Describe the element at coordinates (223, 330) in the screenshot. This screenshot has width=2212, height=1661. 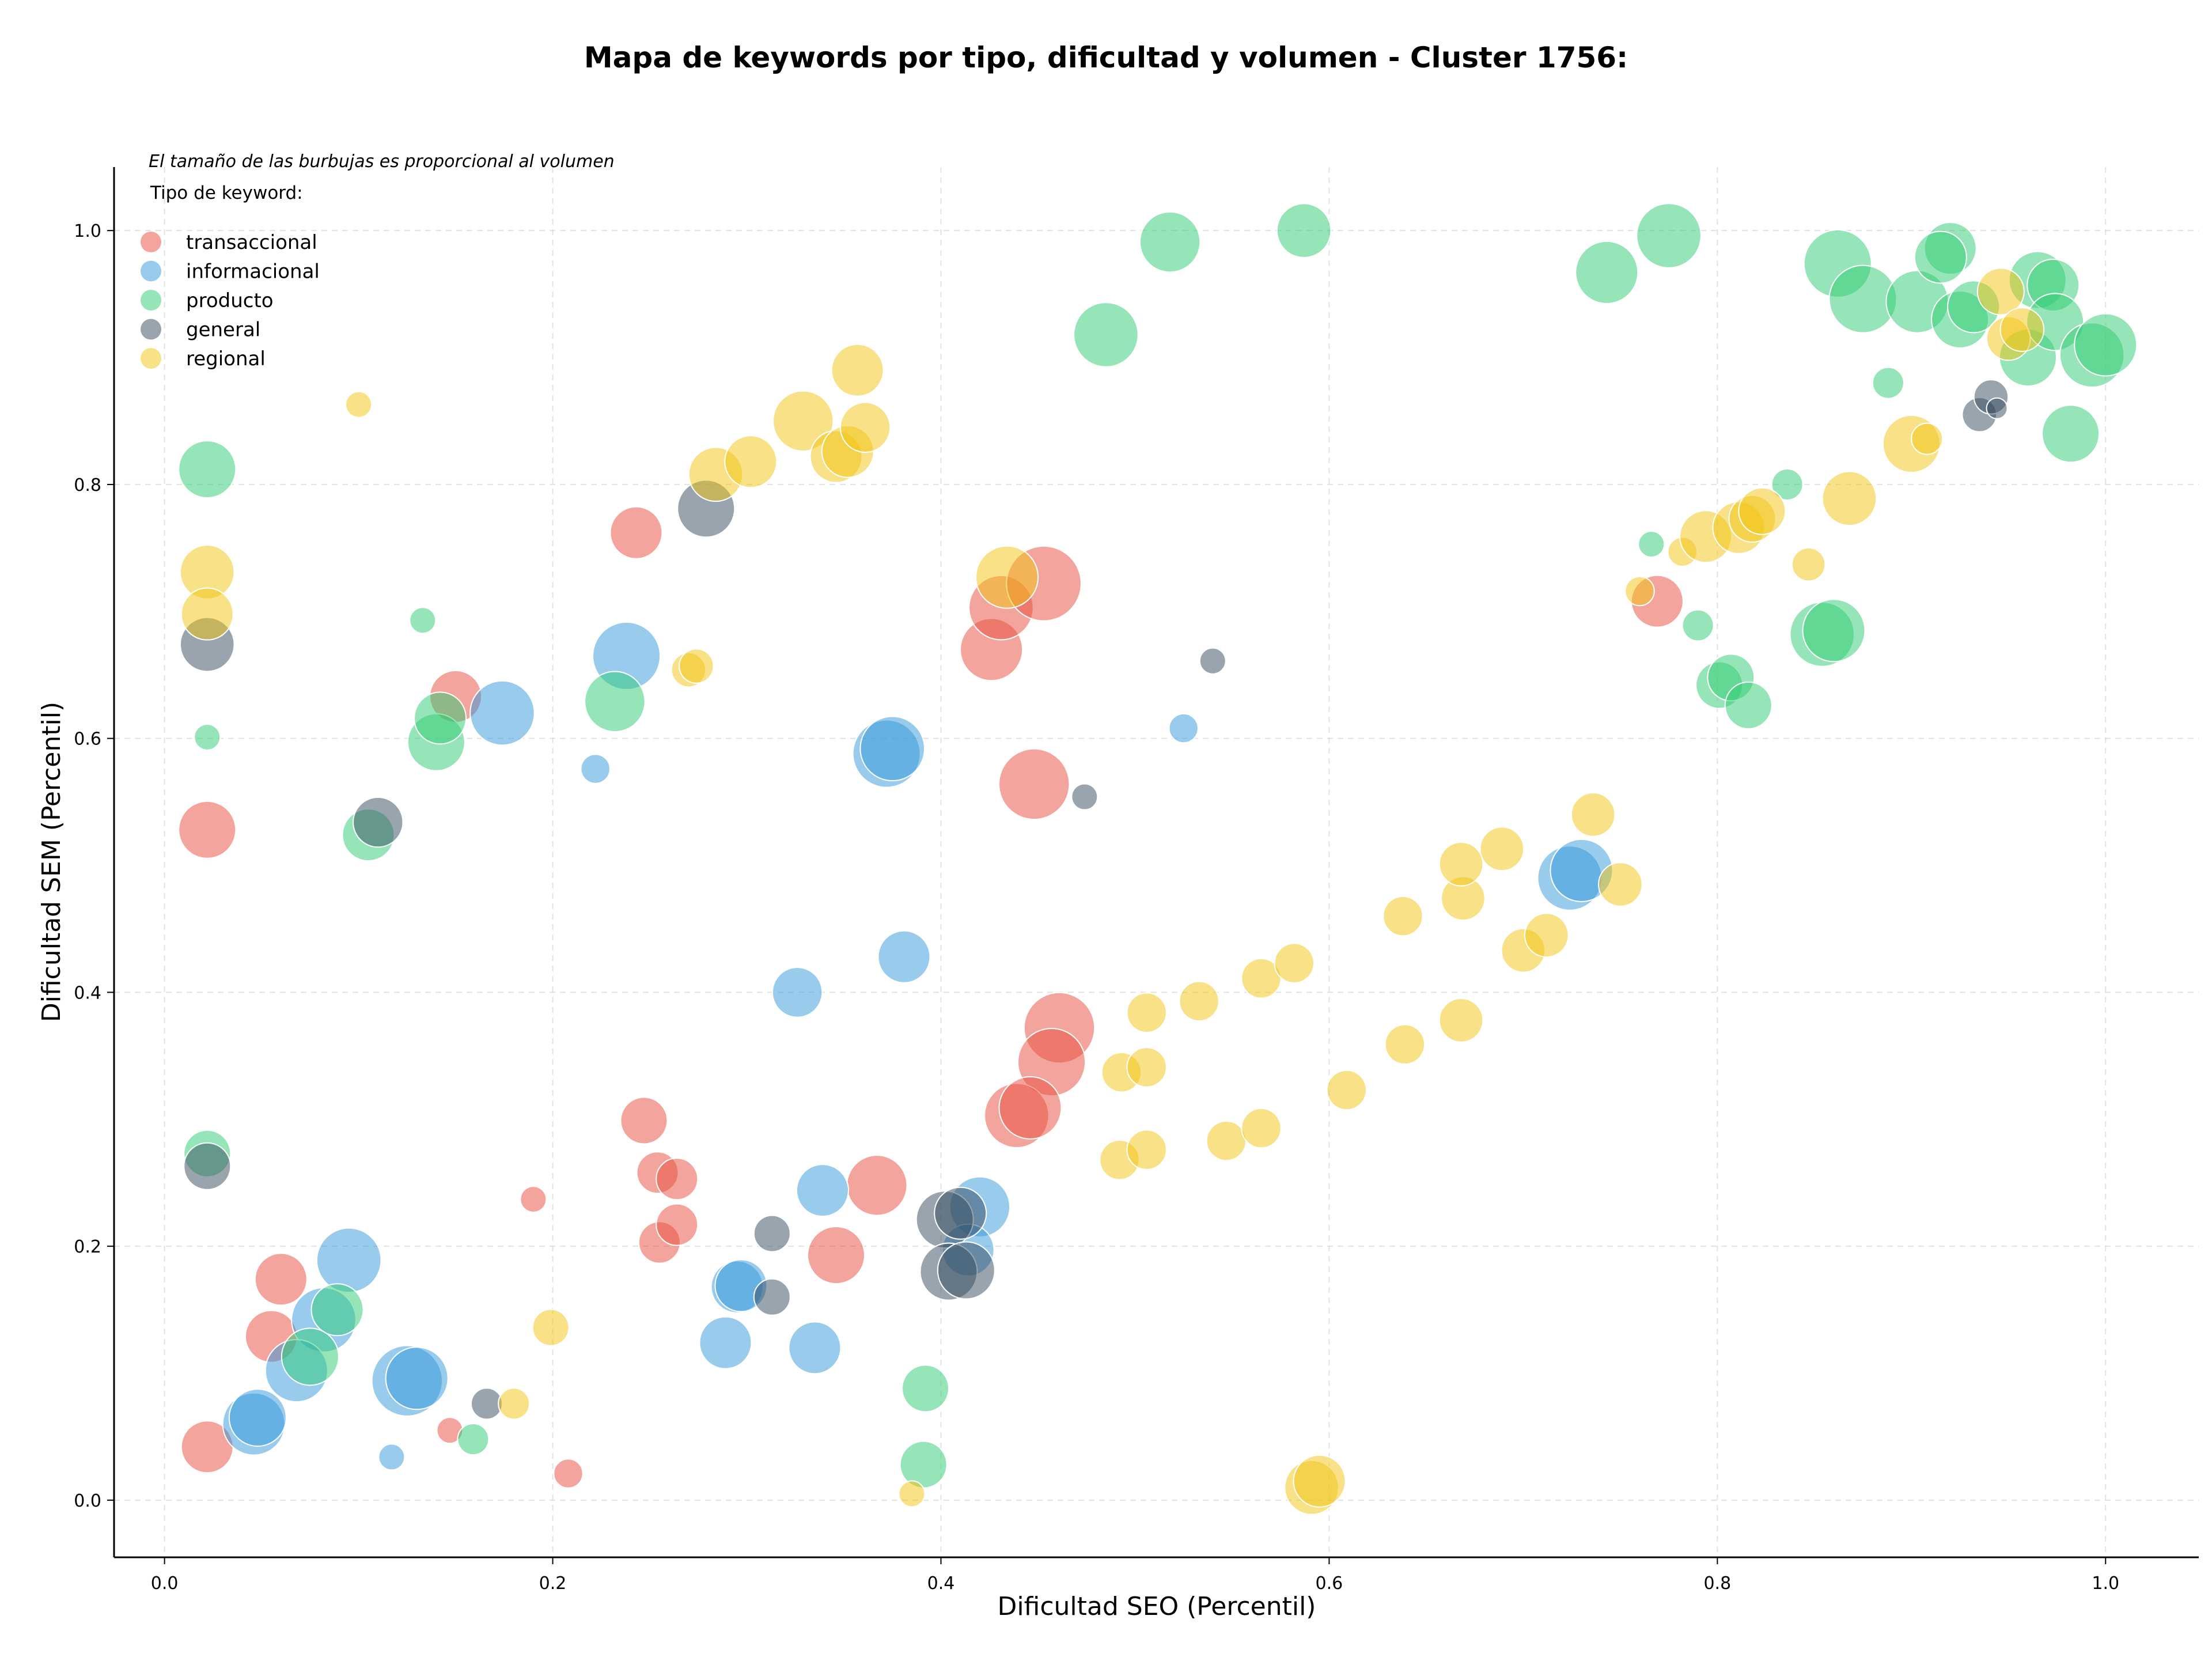
I see `legend-label-general: general` at that location.